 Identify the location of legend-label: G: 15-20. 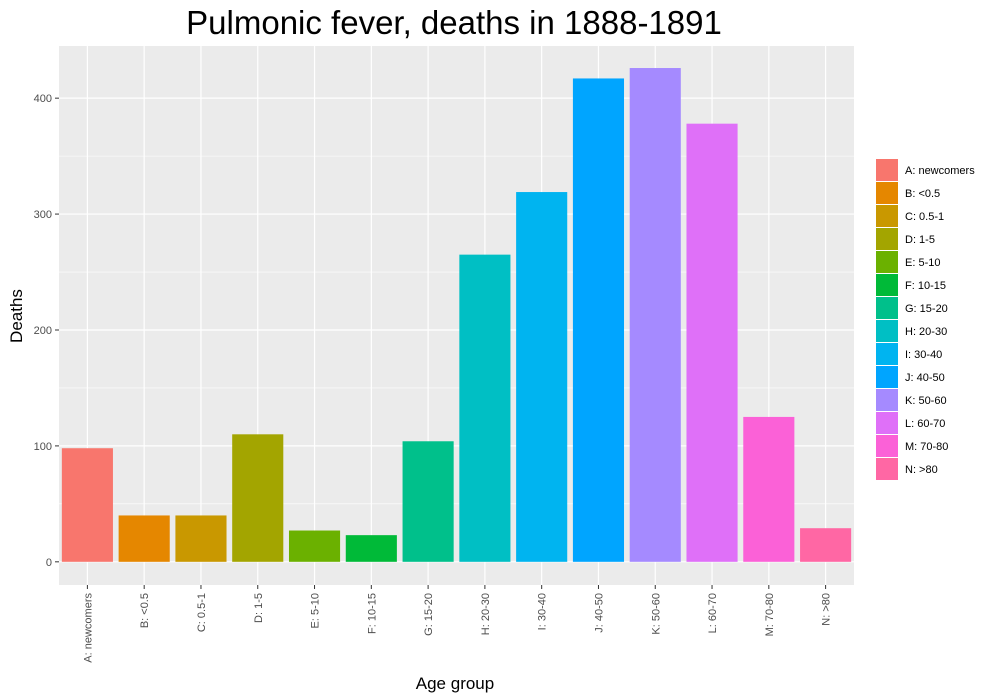
(926, 309).